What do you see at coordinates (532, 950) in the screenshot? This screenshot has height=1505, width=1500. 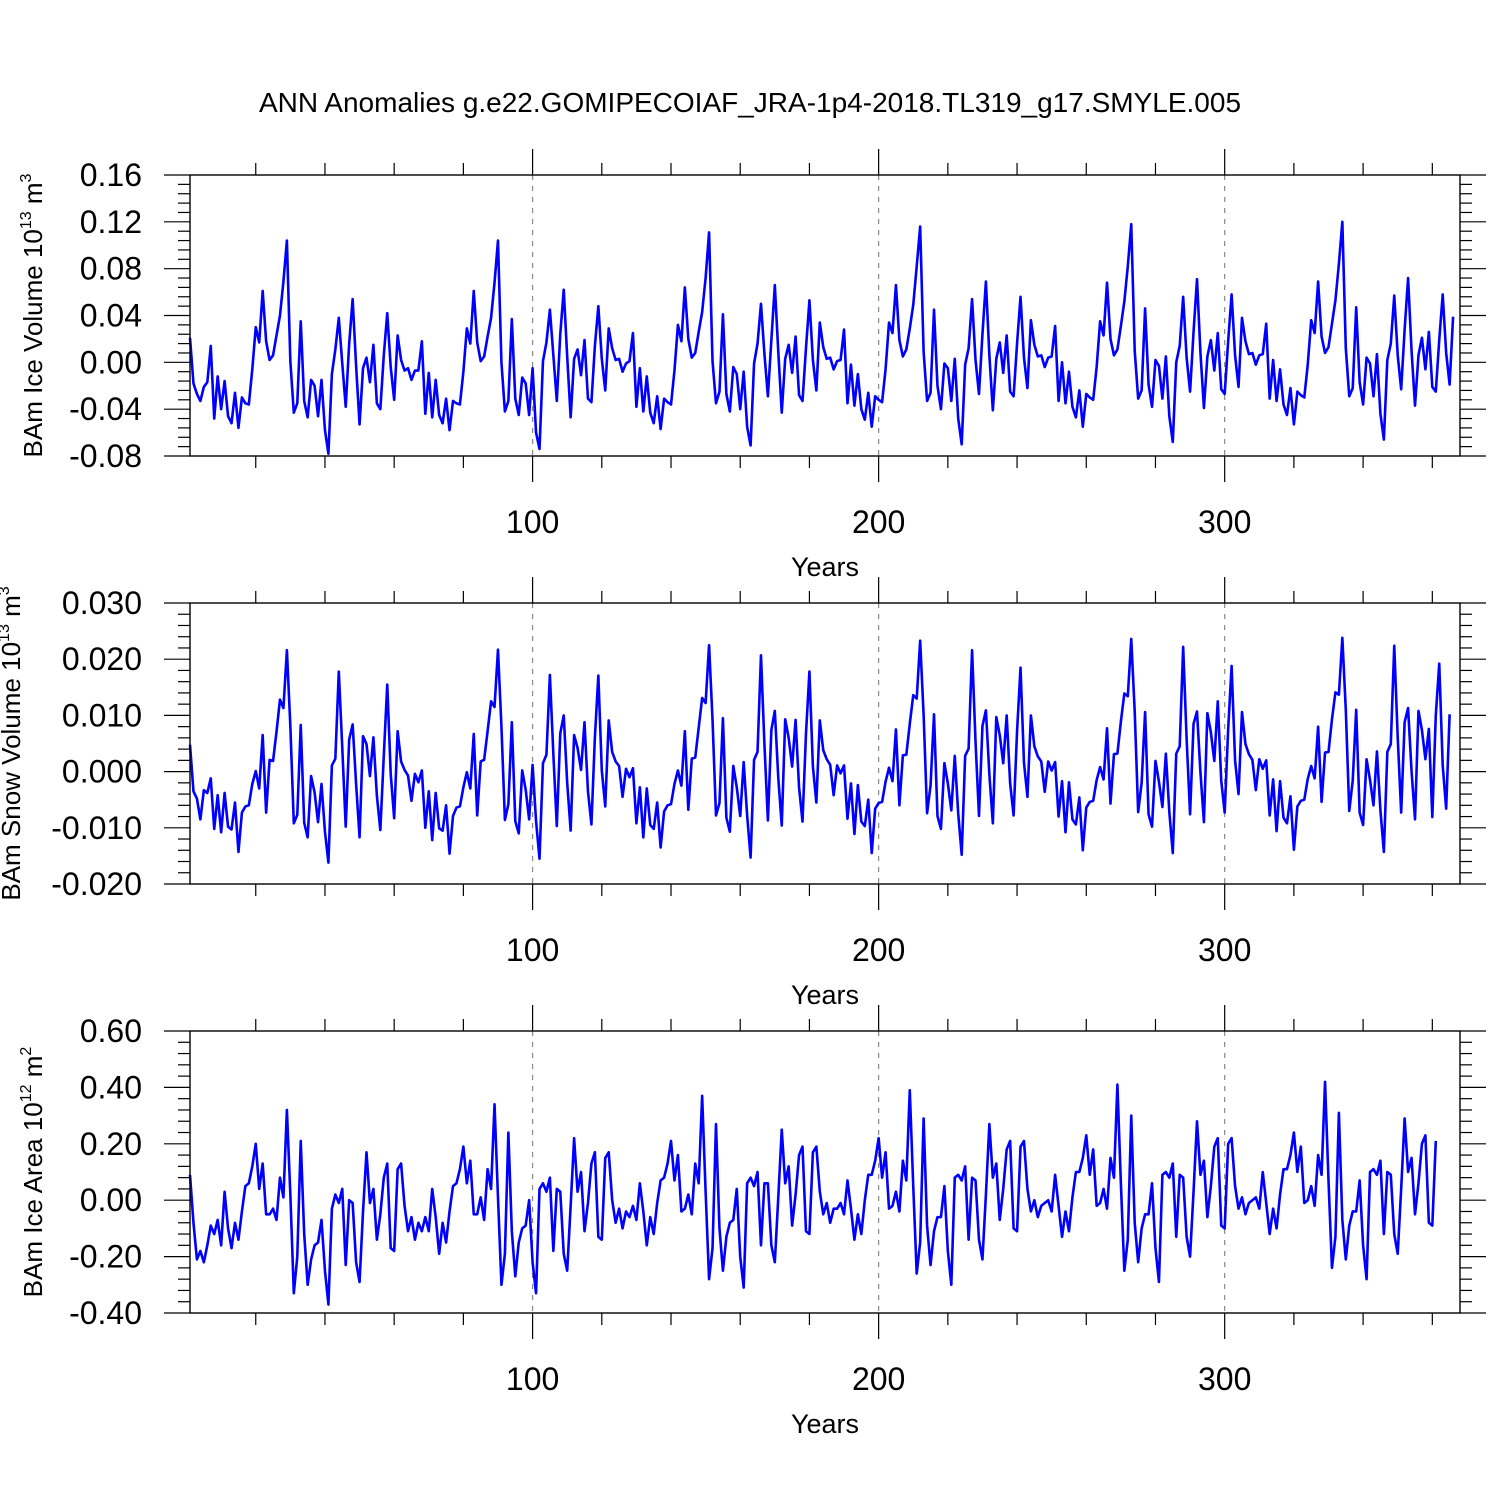 I see `snow-volume-xtick-label: 100` at bounding box center [532, 950].